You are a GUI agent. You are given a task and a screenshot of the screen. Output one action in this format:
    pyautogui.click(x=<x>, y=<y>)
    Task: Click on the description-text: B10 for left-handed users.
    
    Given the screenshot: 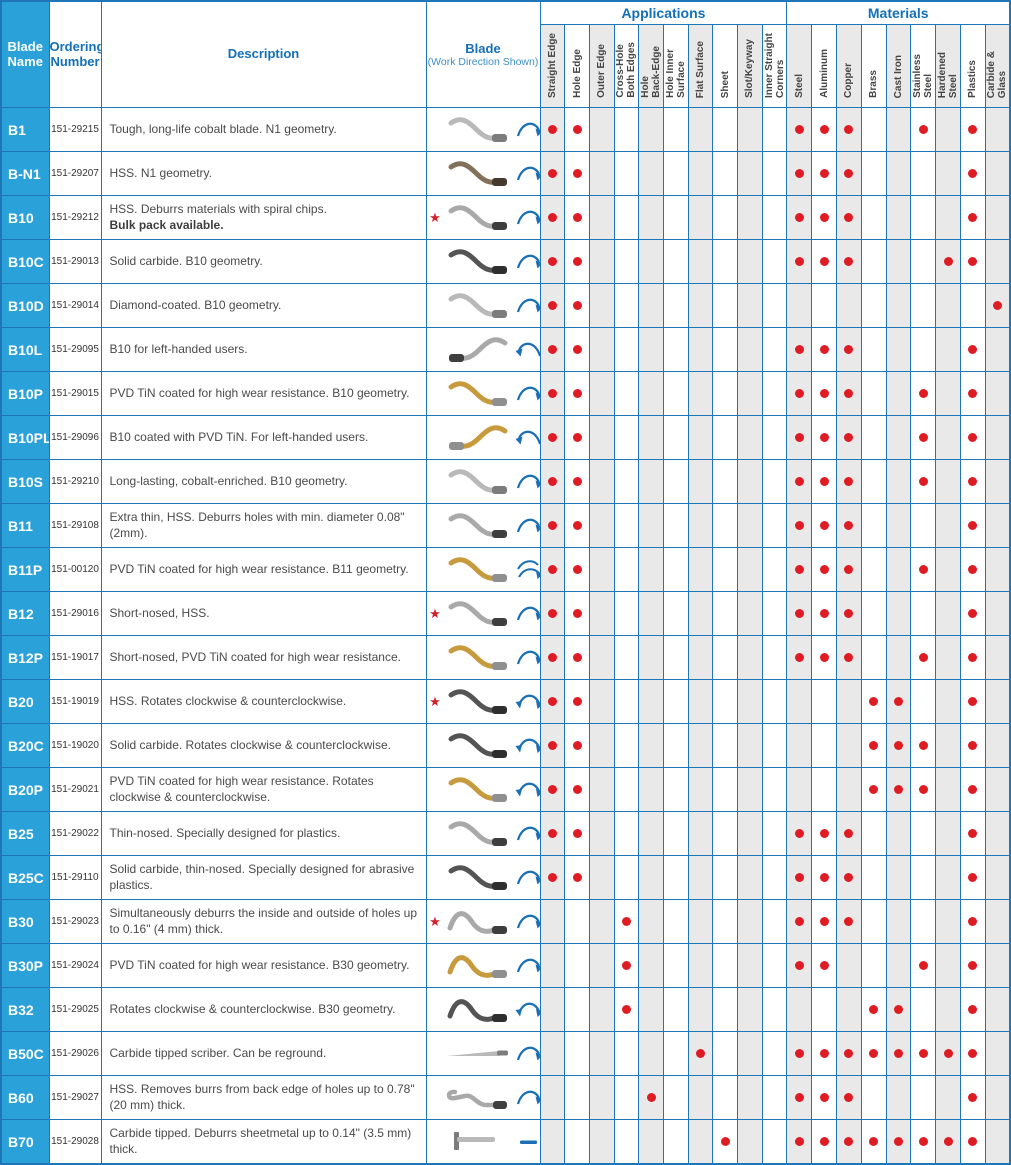 What is the action you would take?
    pyautogui.click(x=178, y=348)
    